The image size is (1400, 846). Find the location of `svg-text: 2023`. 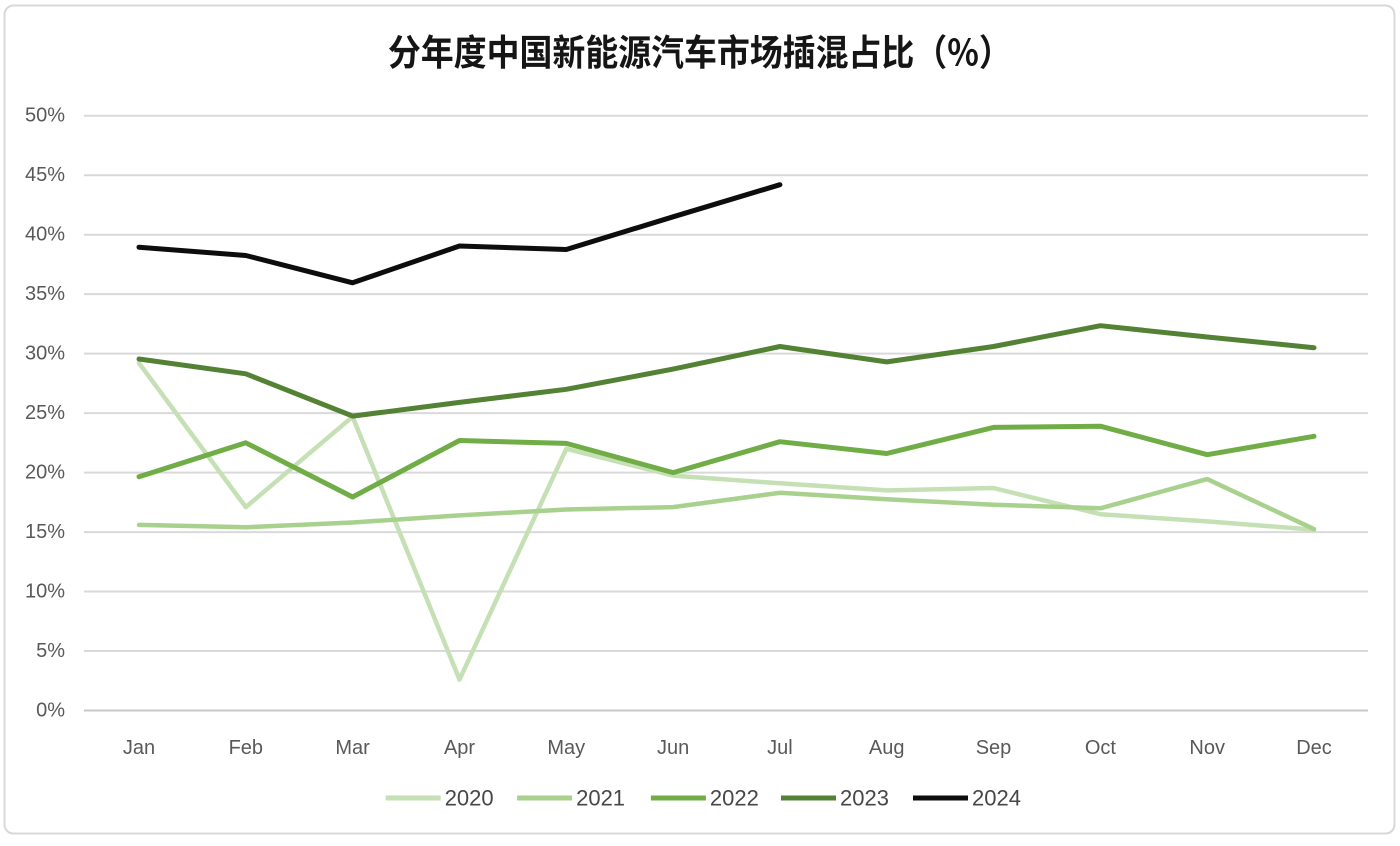

svg-text: 2023 is located at coordinates (864, 798).